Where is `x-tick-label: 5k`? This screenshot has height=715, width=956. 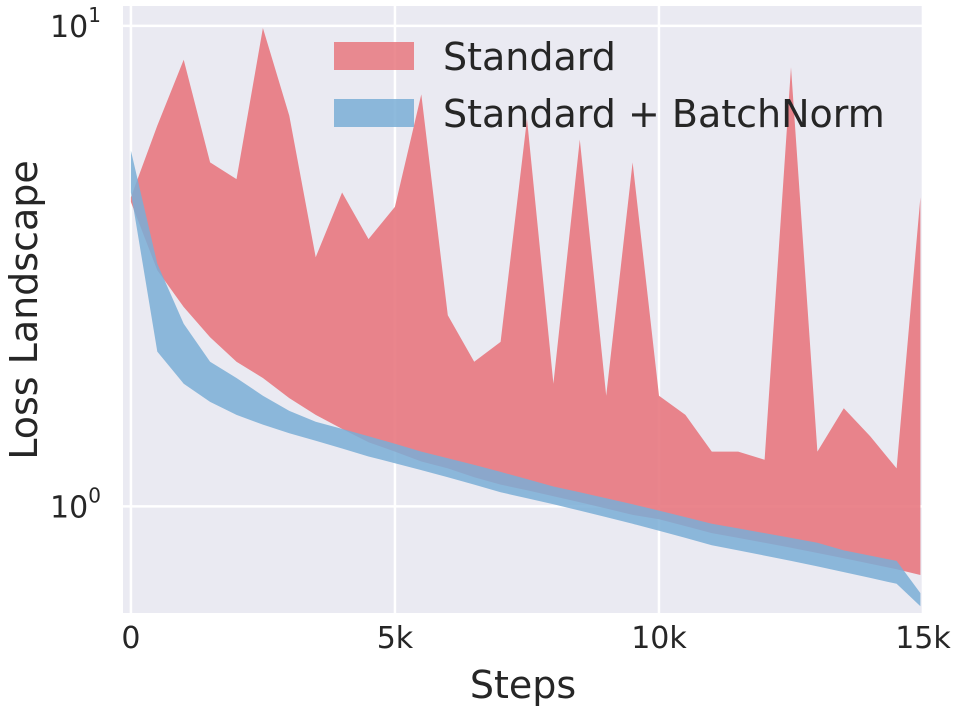
x-tick-label: 5k is located at coordinates (395, 638).